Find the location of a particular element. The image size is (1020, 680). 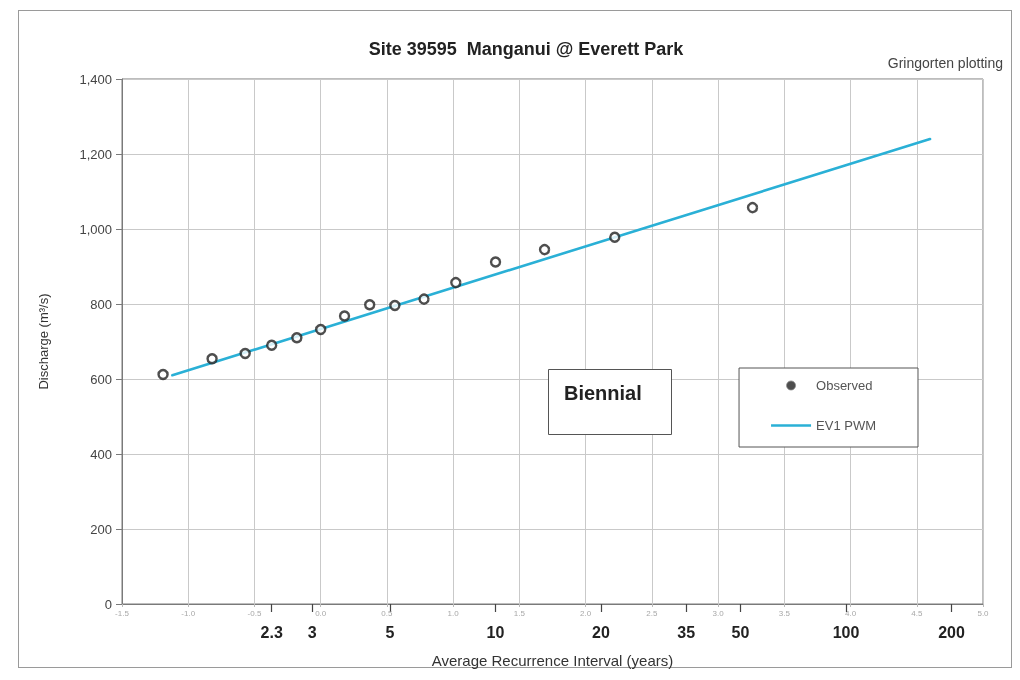

x2-tick-label: 200 is located at coordinates (951, 632).